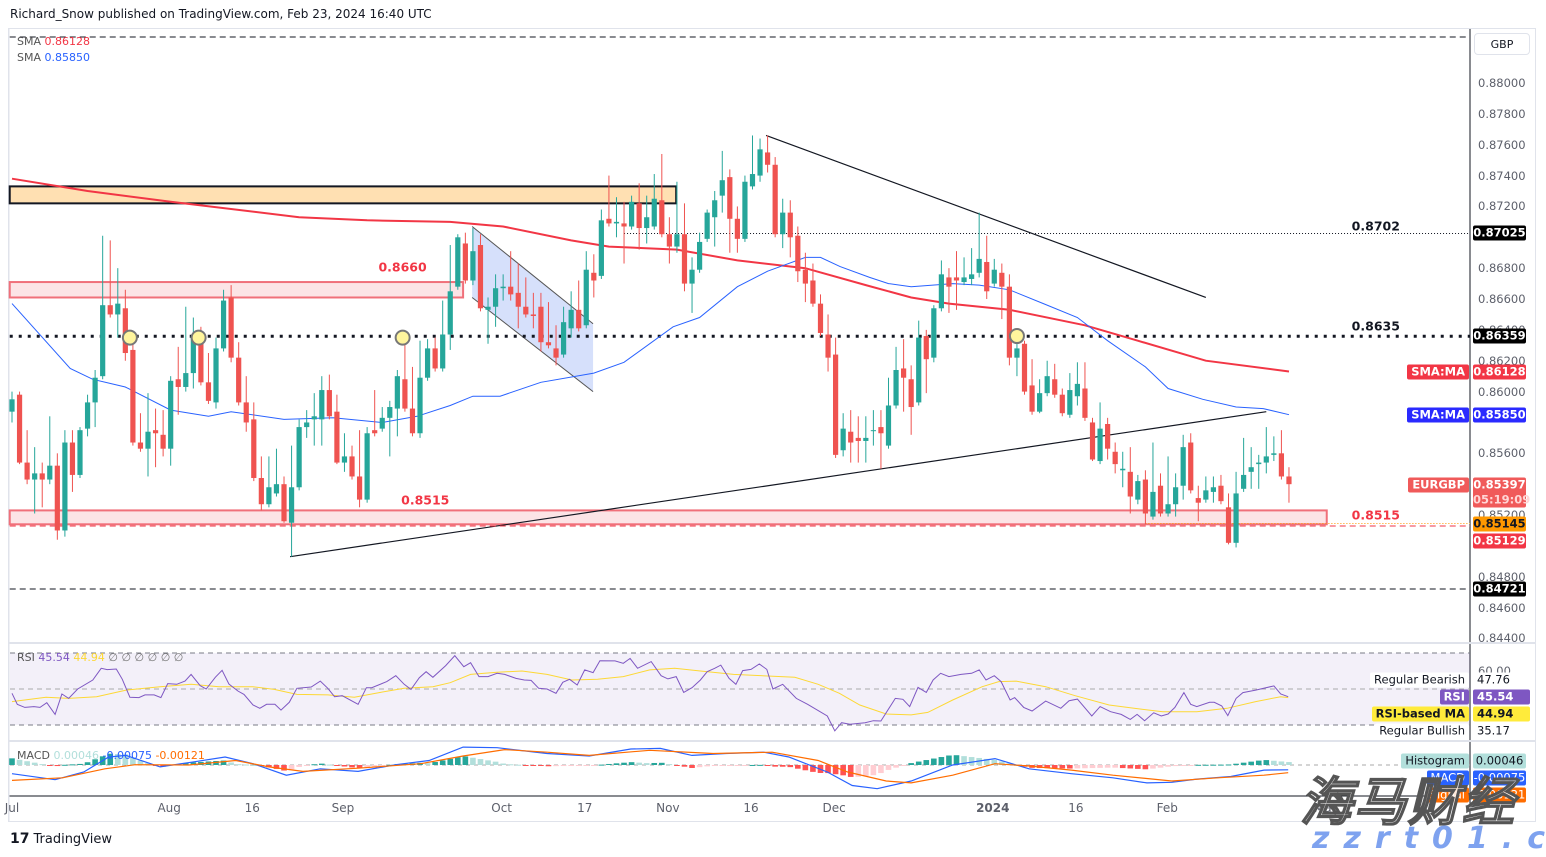 This screenshot has width=1546, height=857. What do you see at coordinates (1076, 808) in the screenshot?
I see `time-tick: 16` at bounding box center [1076, 808].